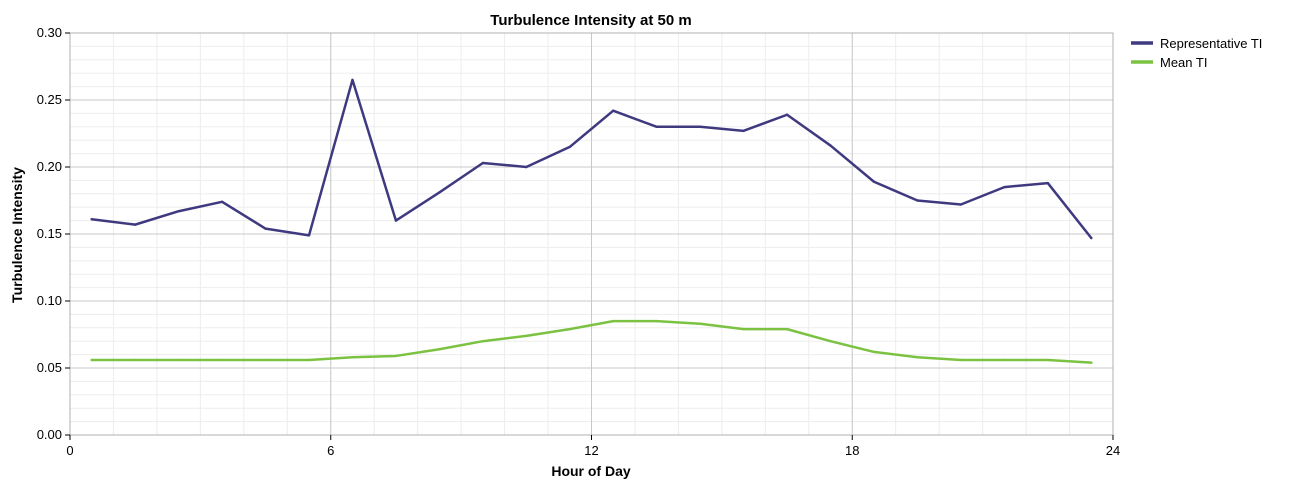 Image resolution: width=1302 pixels, height=488 pixels. Describe the element at coordinates (49, 434) in the screenshot. I see `y-tick-label: 0.00` at that location.